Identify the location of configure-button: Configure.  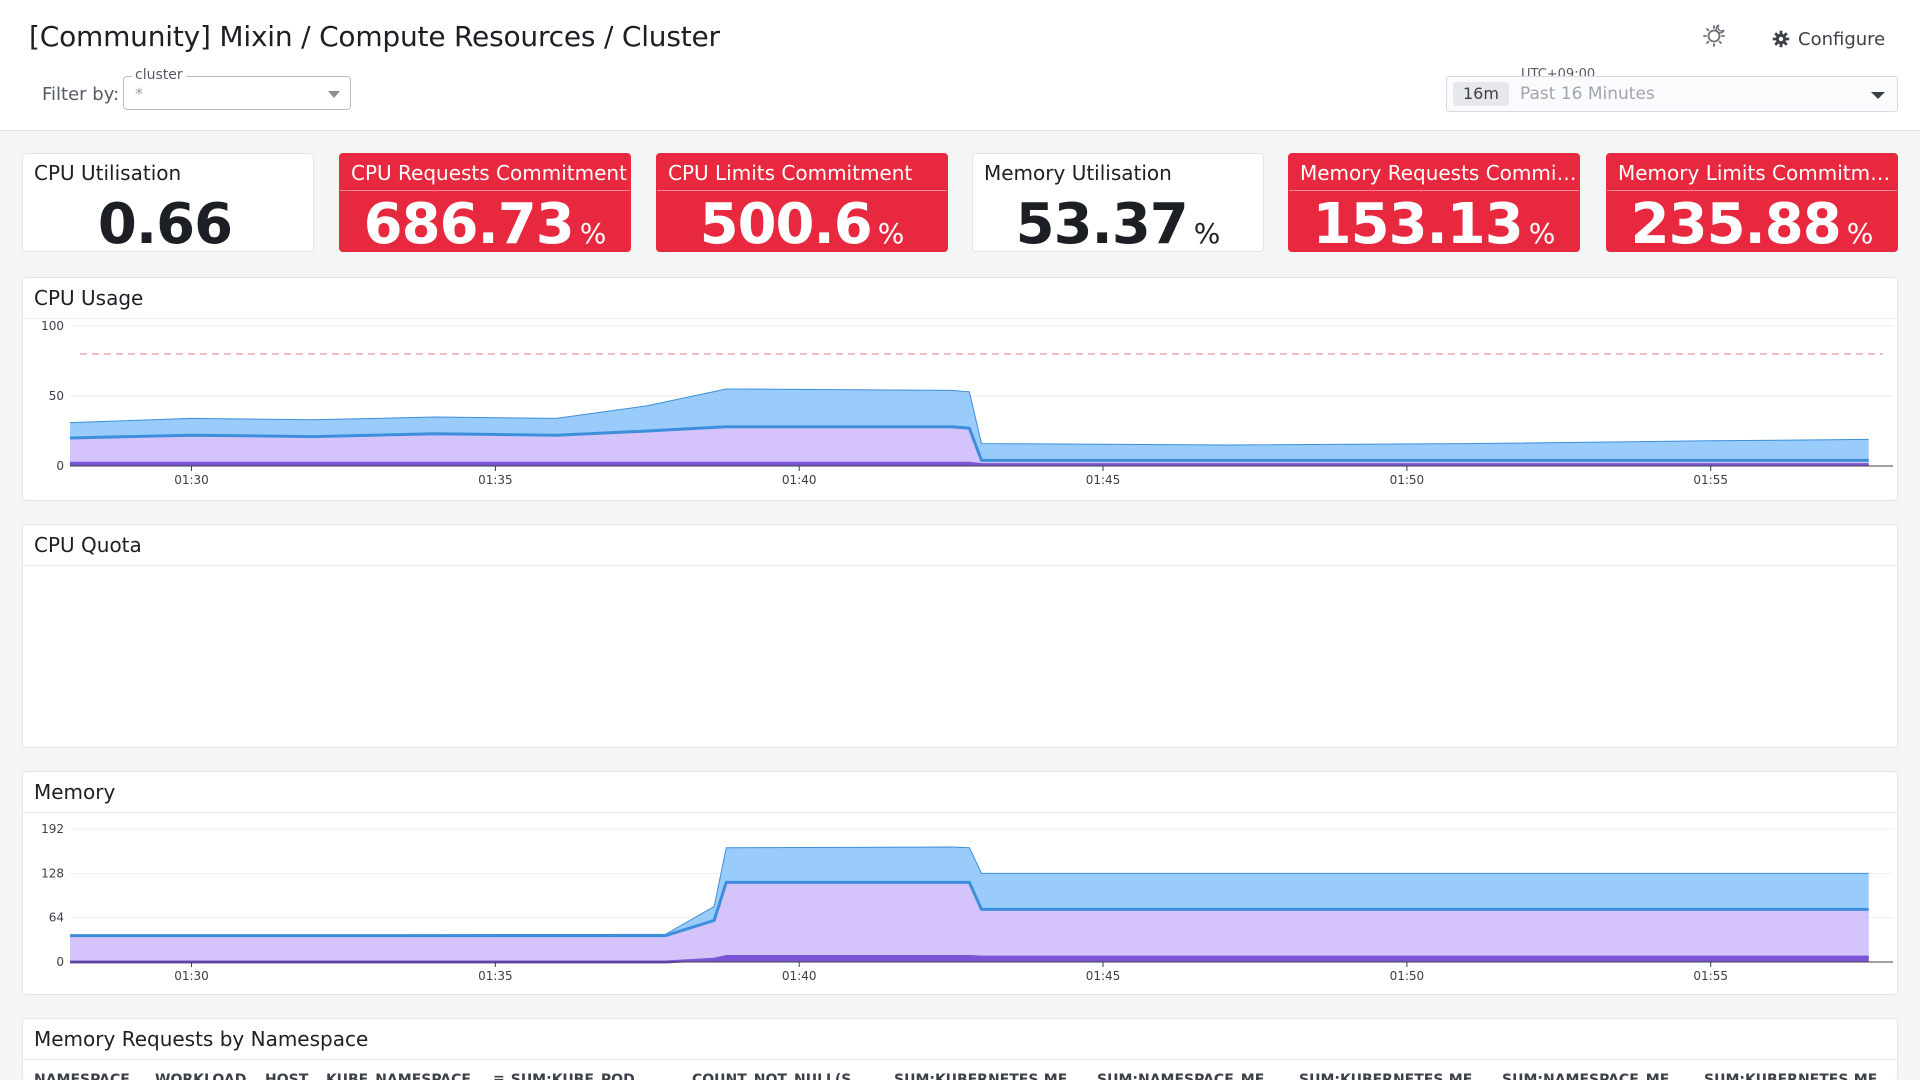
(1828, 39).